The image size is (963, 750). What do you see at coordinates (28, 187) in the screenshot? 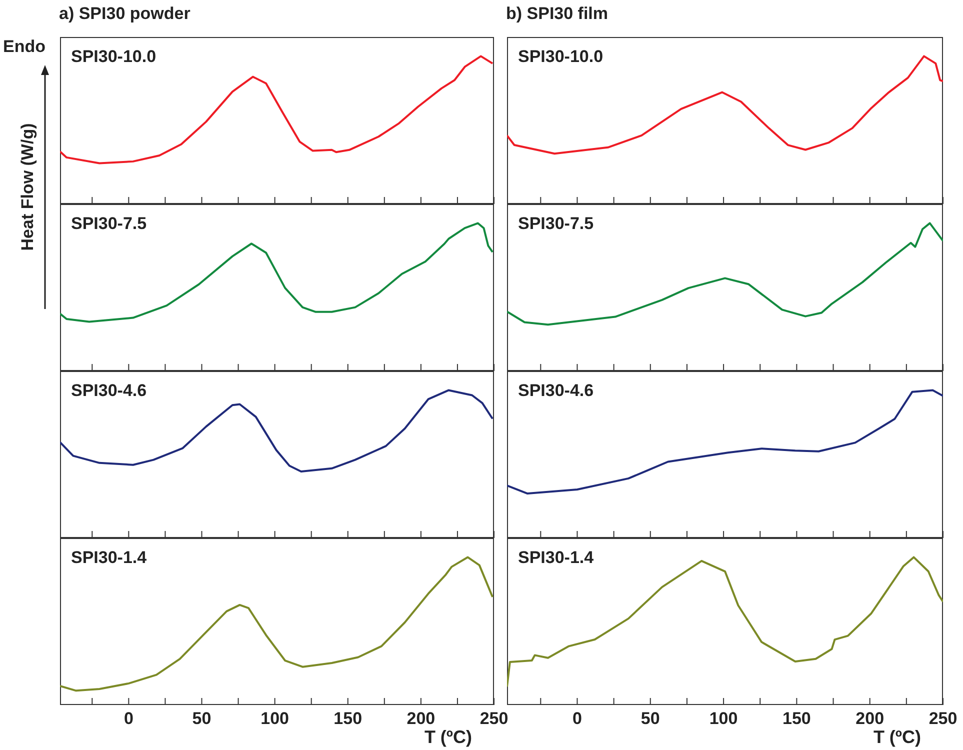
I see `y-axis-title: Heat Flow (W/g)` at bounding box center [28, 187].